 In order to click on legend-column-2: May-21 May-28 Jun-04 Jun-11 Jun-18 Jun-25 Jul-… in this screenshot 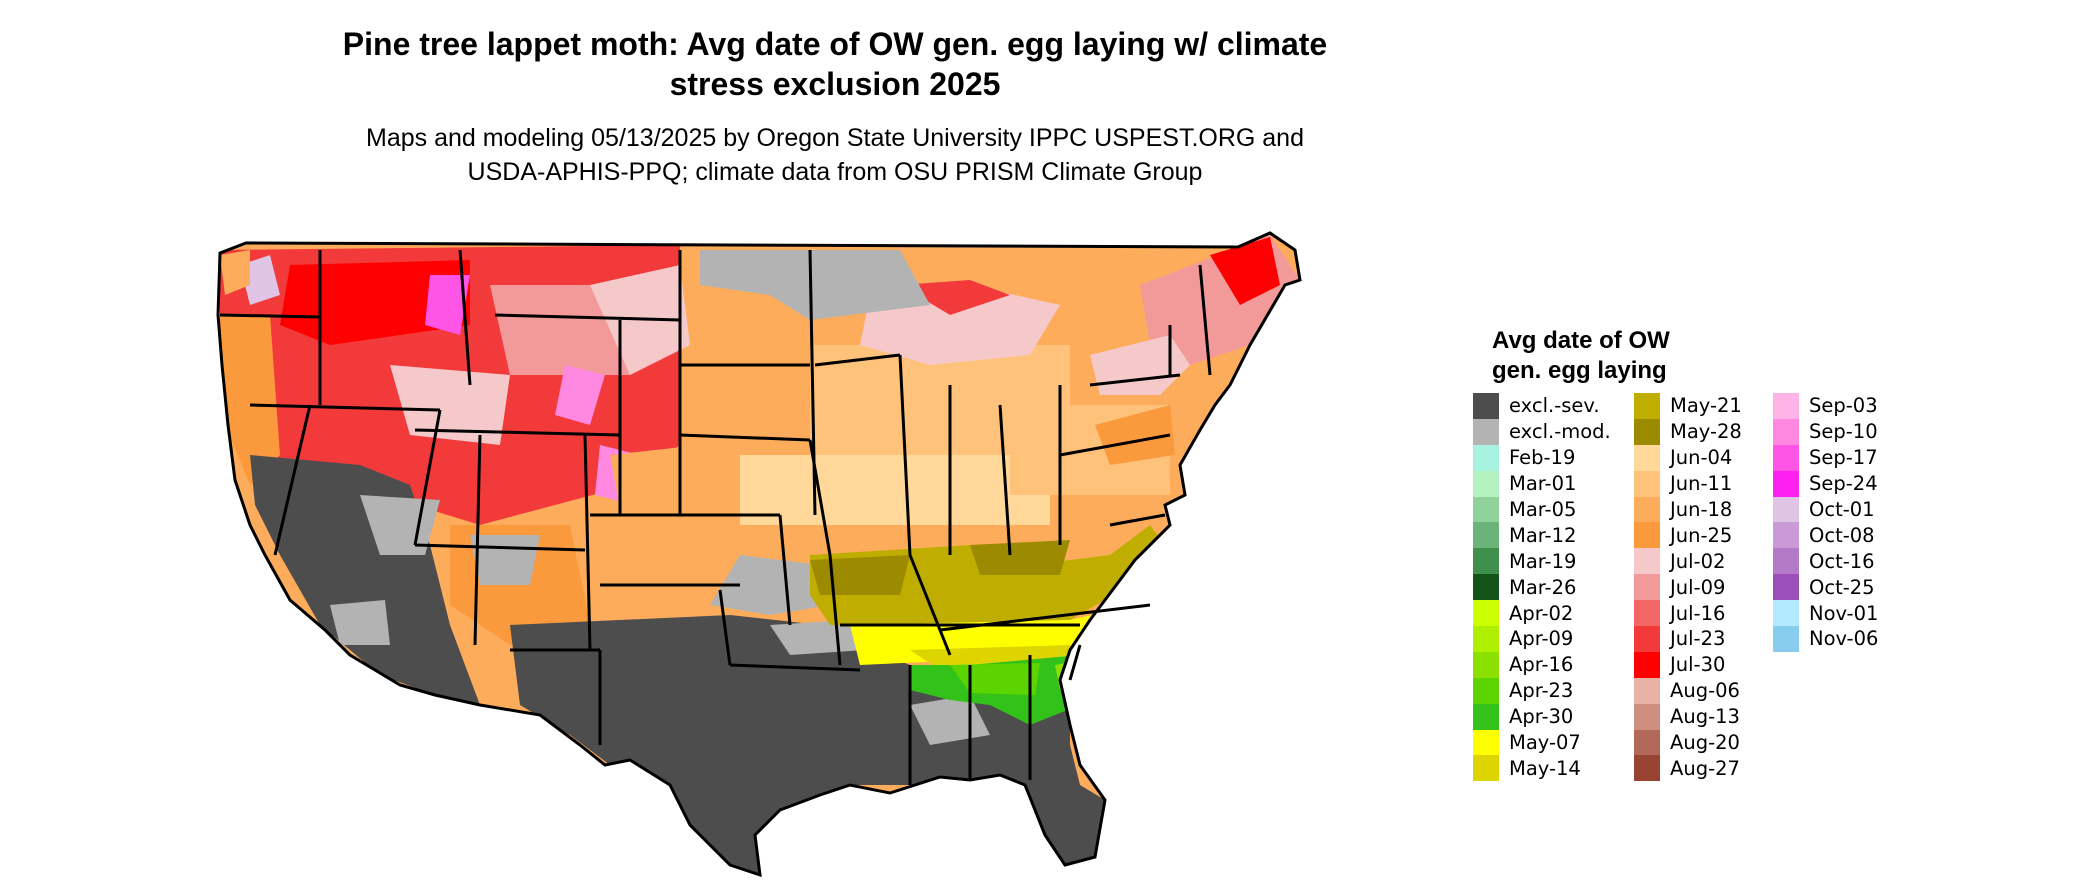, I will do `click(1688, 587)`.